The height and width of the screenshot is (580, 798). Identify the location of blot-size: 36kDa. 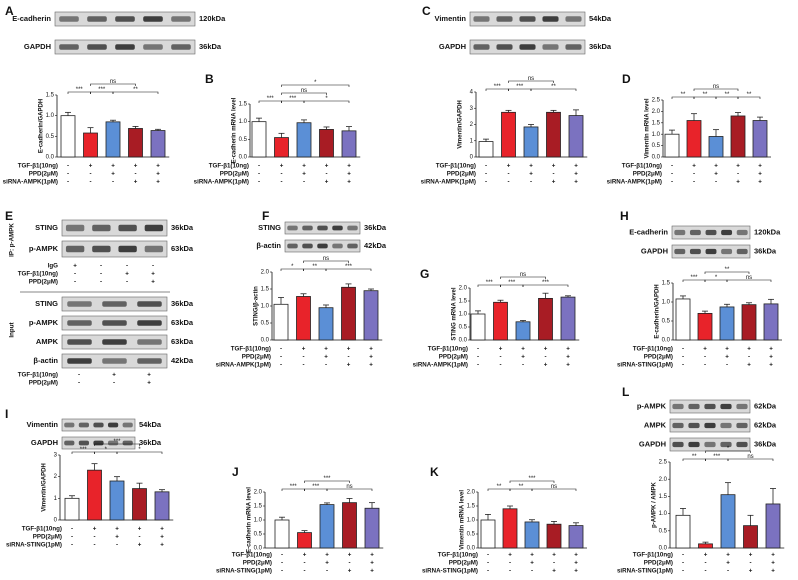
(600, 46).